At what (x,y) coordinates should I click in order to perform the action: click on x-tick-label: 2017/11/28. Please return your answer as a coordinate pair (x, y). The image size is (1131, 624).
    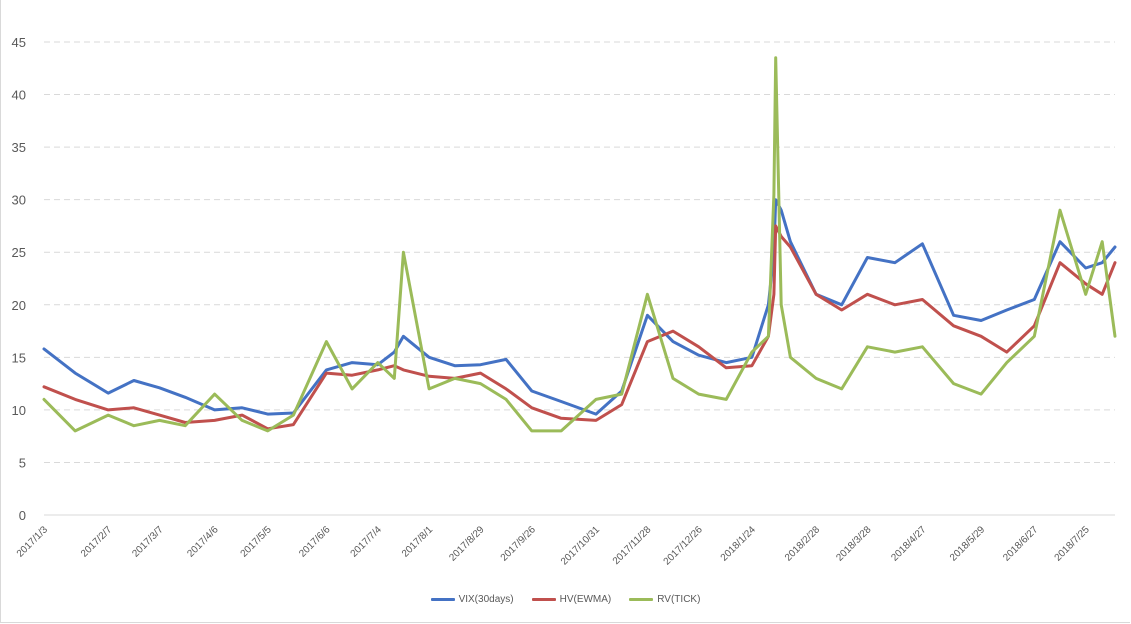
    Looking at the image, I should click on (632, 545).